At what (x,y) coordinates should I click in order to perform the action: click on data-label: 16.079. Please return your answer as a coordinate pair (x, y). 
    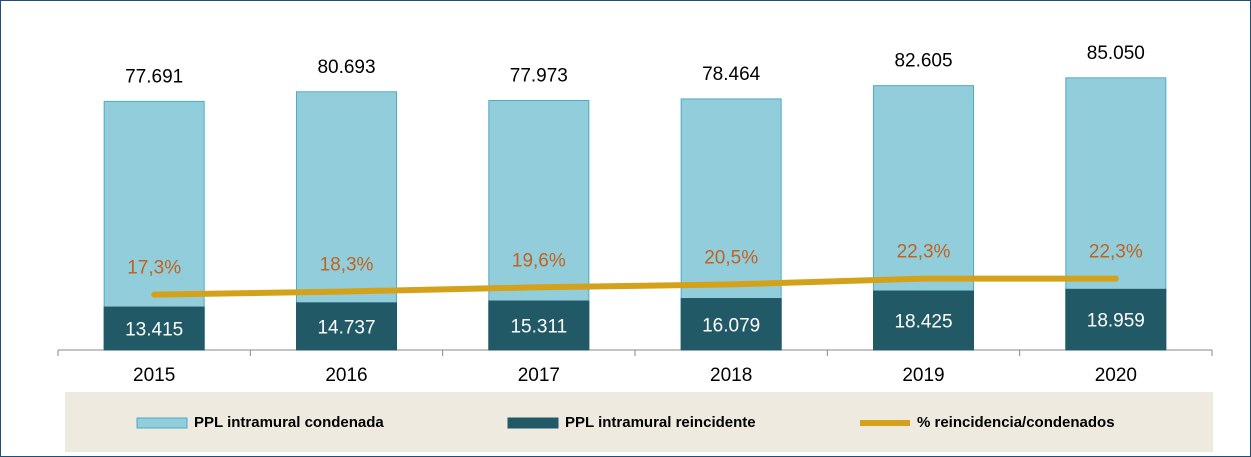
    Looking at the image, I should click on (731, 325).